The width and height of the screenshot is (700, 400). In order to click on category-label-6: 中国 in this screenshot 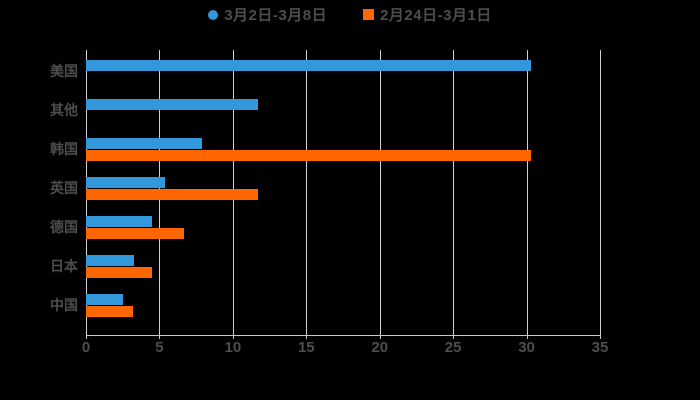, I will do `click(64, 305)`.